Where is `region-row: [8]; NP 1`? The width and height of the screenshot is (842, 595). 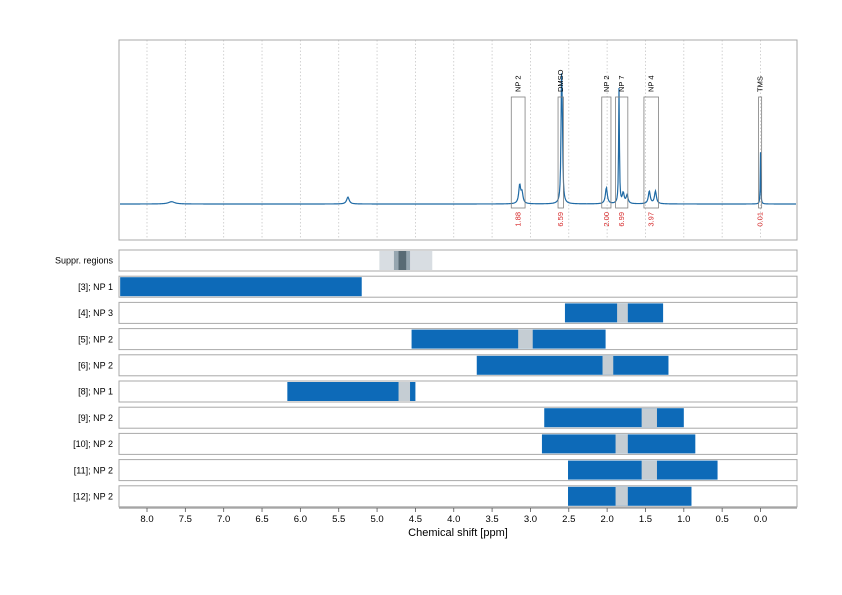
region-row: [8]; NP 1 is located at coordinates (438, 391).